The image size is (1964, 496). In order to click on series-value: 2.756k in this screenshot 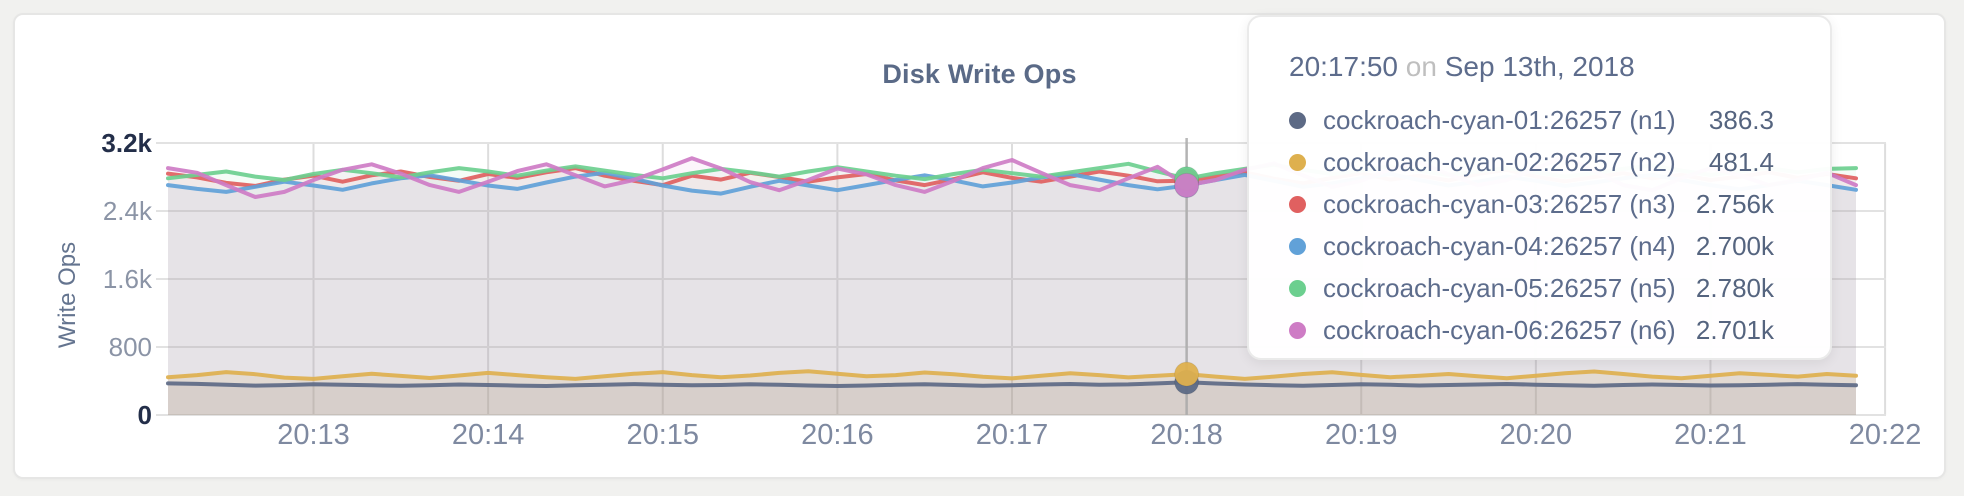, I will do `click(1734, 203)`.